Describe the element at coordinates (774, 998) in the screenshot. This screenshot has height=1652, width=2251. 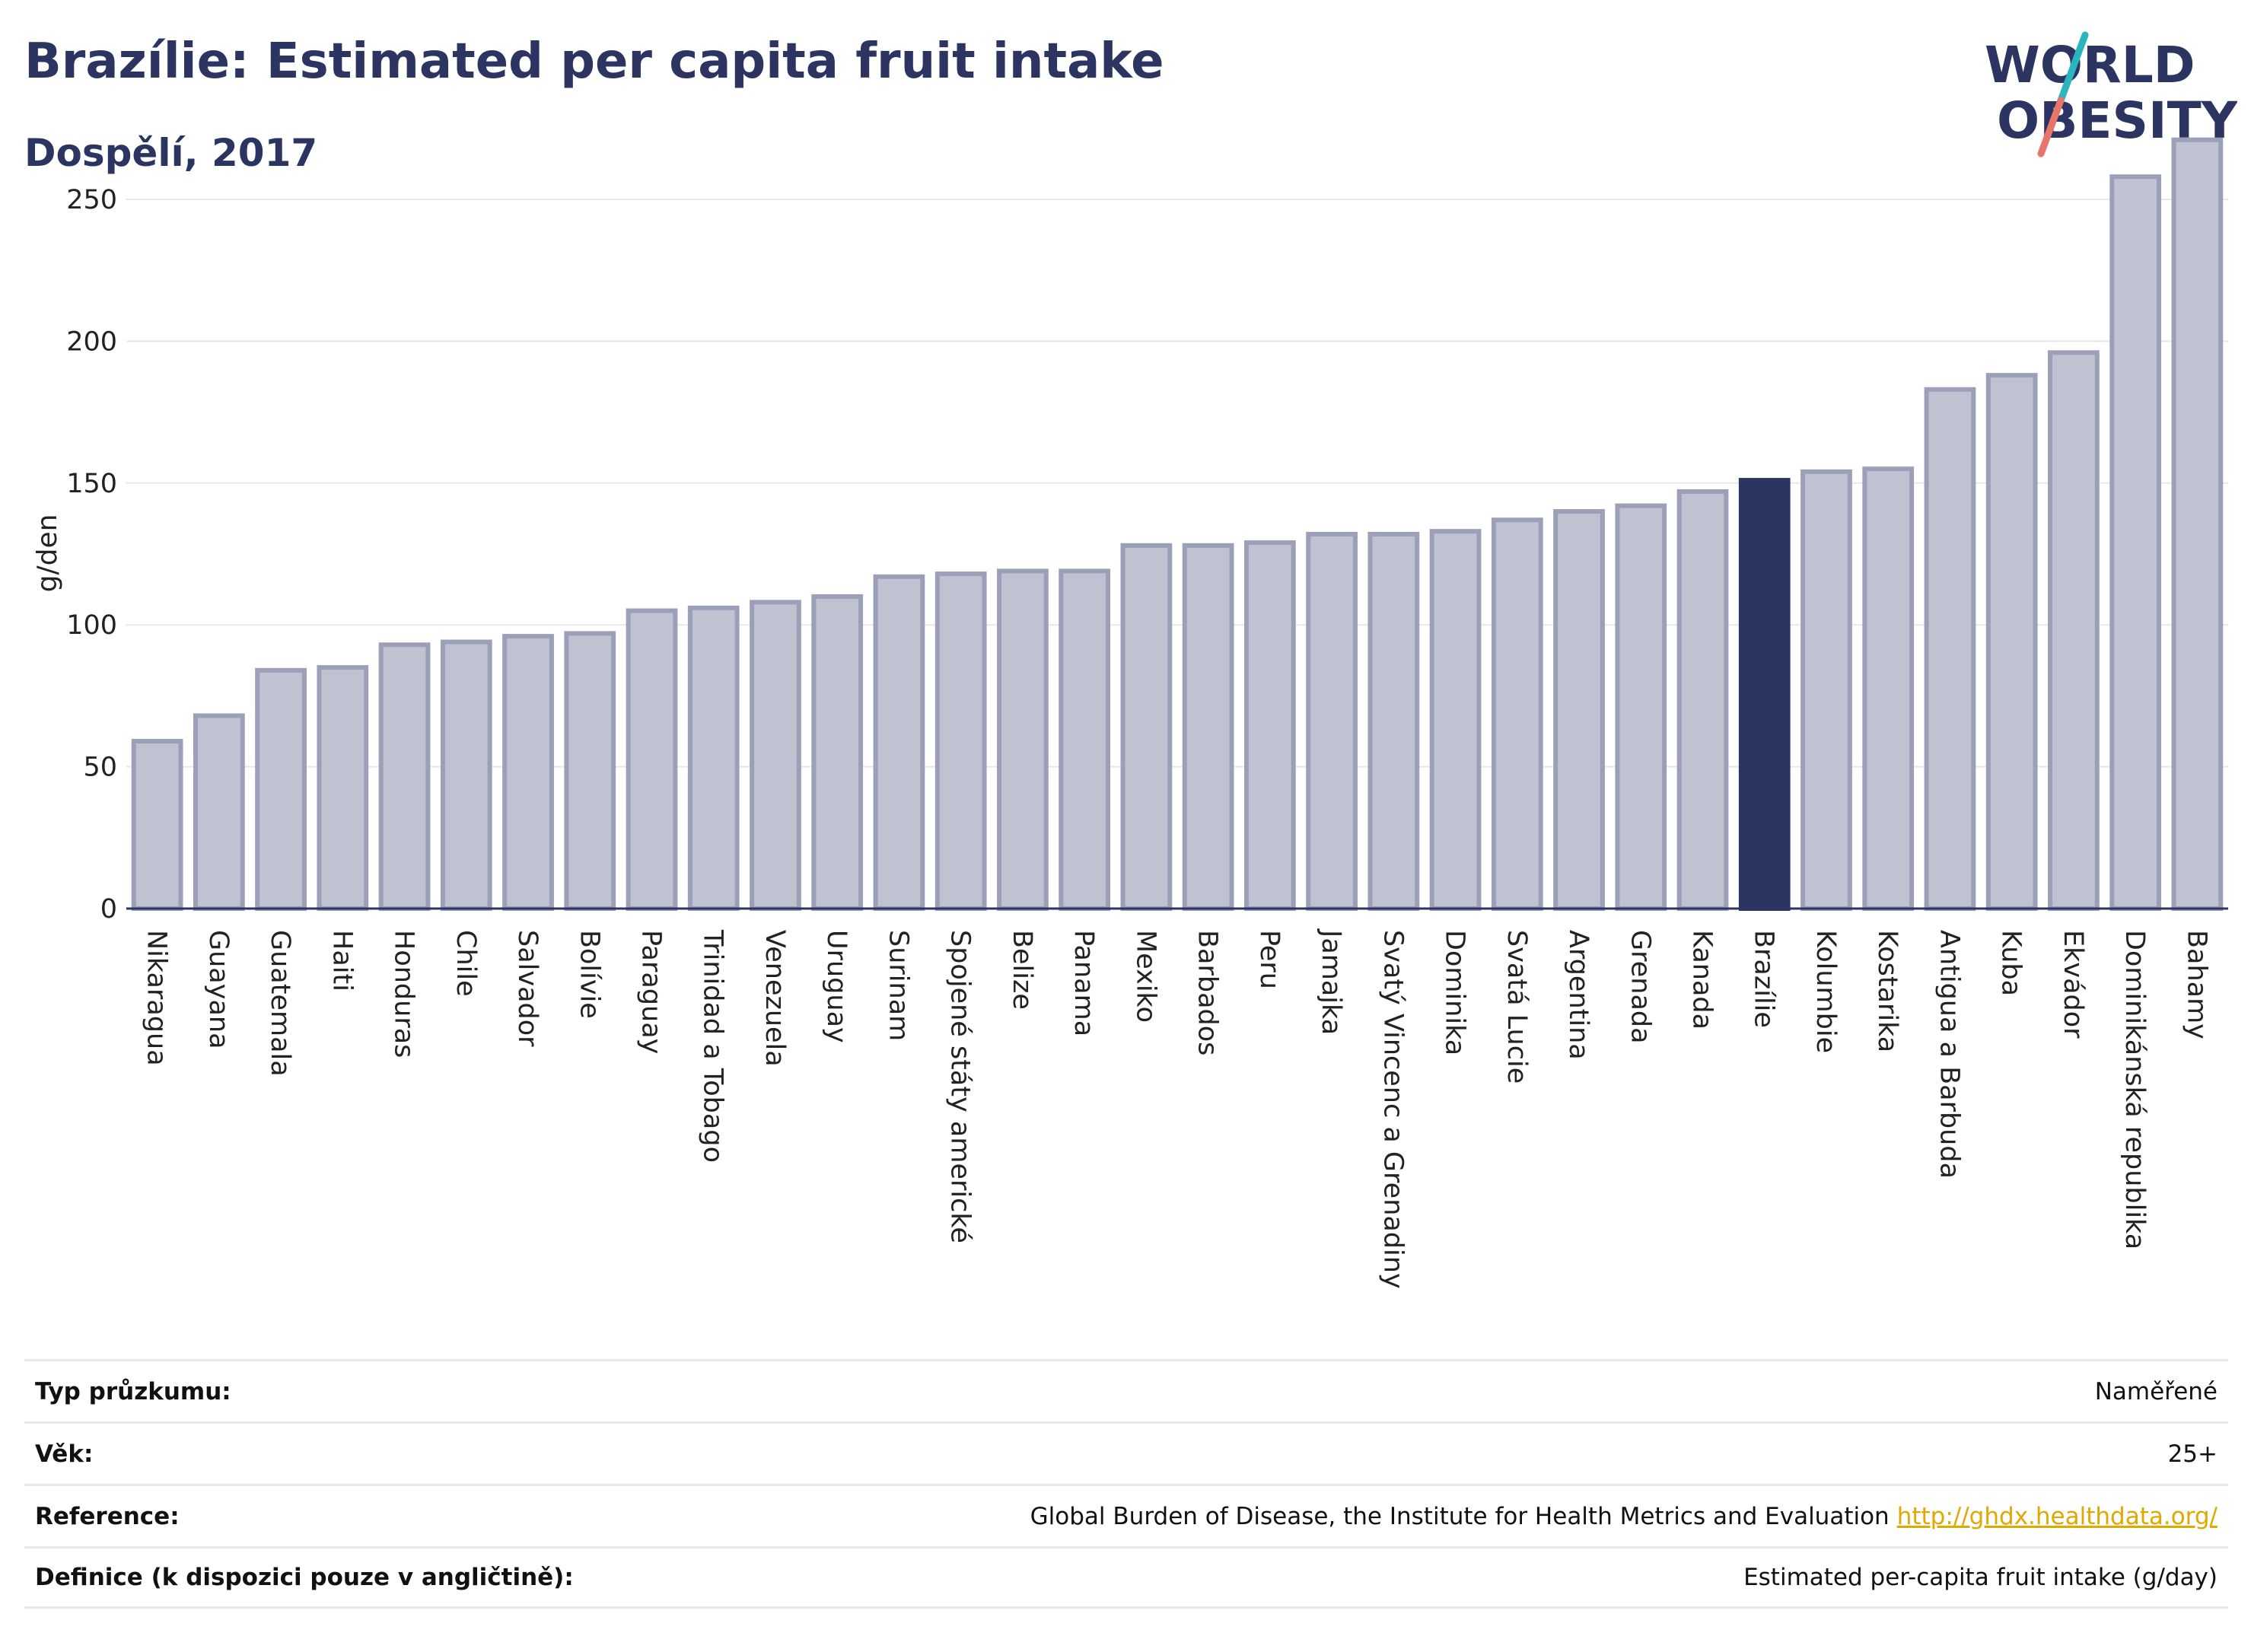
I see `x-tick-label: Venezuela` at that location.